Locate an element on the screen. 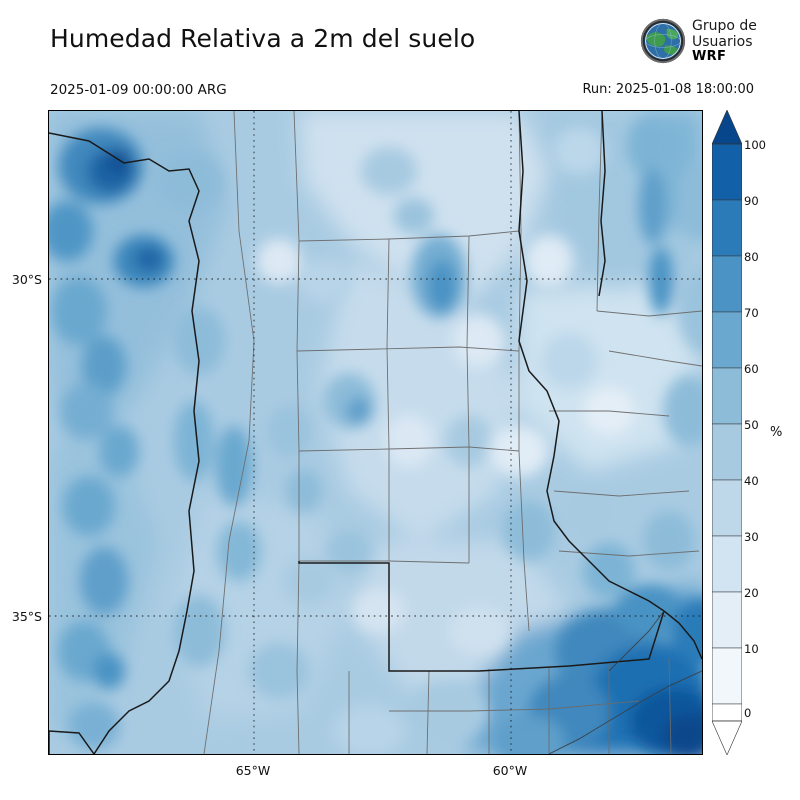 The height and width of the screenshot is (800, 800). colorbar-tick-labels: 100 90 80 70 60 50 40 30 20 10 0 is located at coordinates (764, 432).